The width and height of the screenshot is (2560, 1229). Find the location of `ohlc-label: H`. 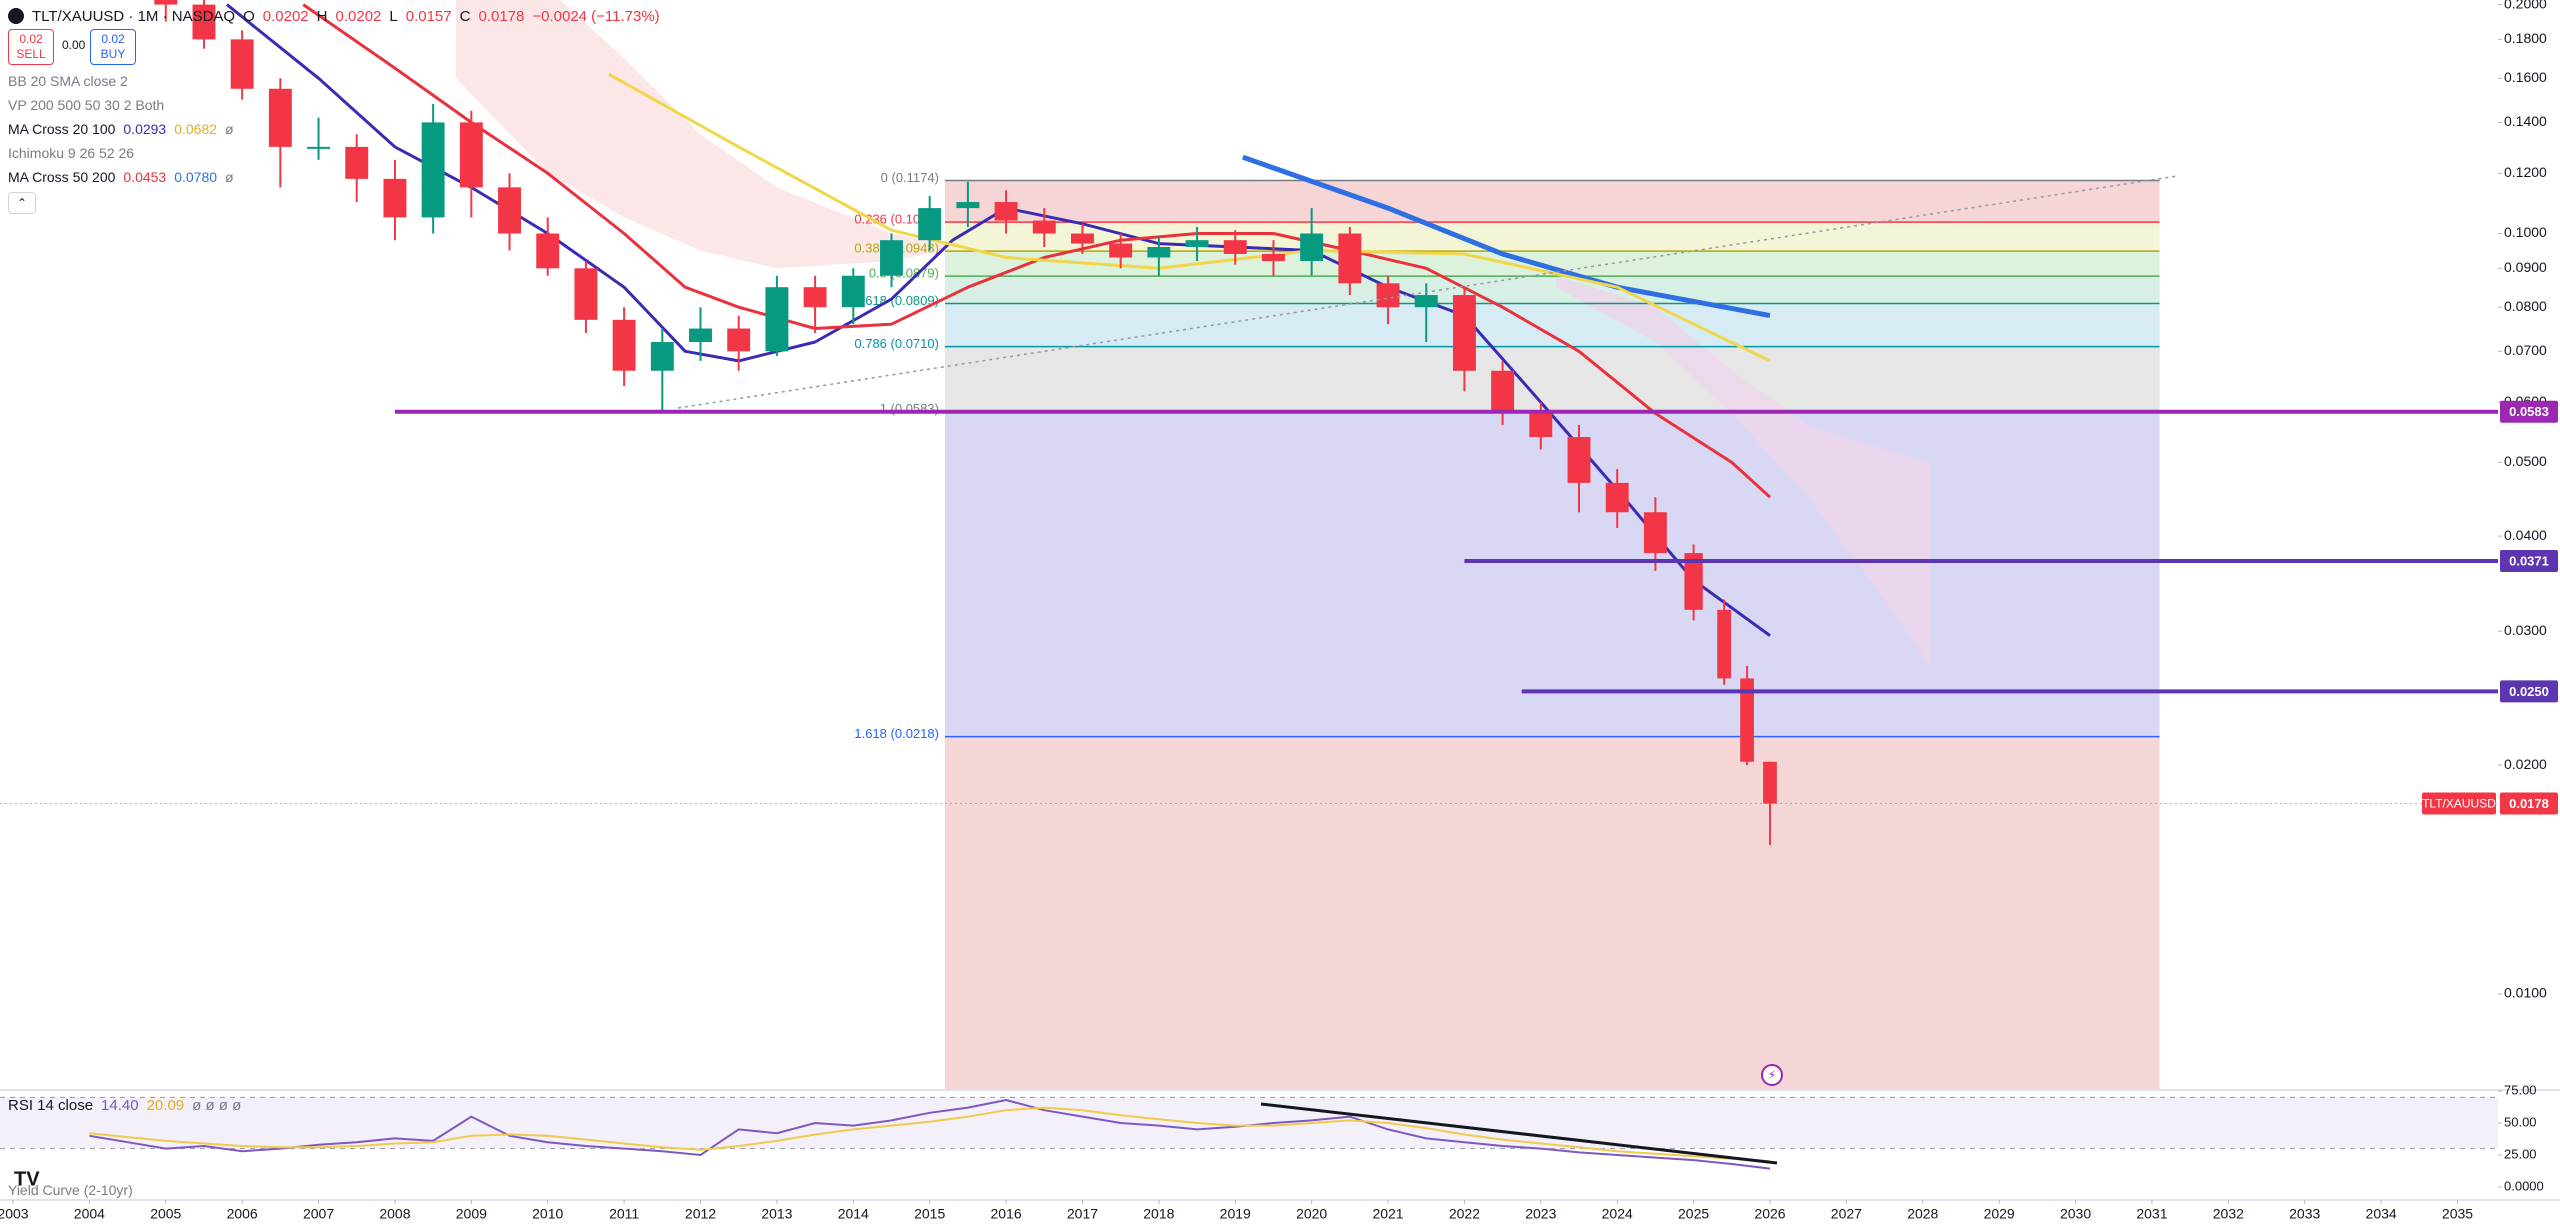

ohlc-label: H is located at coordinates (322, 16).